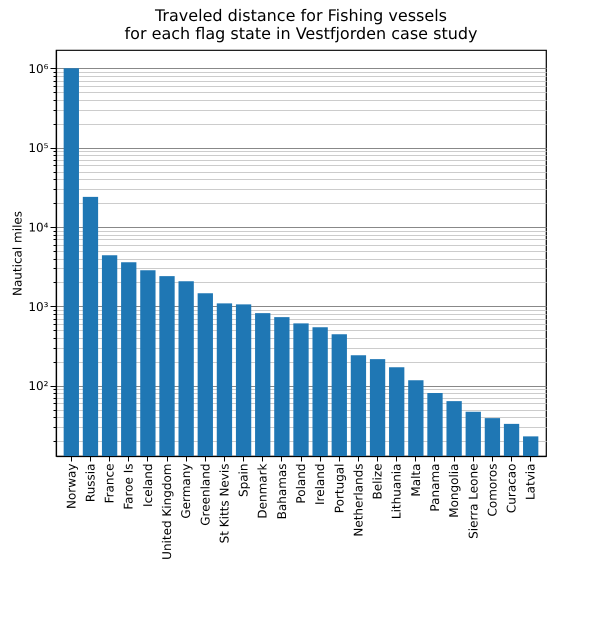  I want to click on y-tick-label: 10⁶, so click(38, 69).